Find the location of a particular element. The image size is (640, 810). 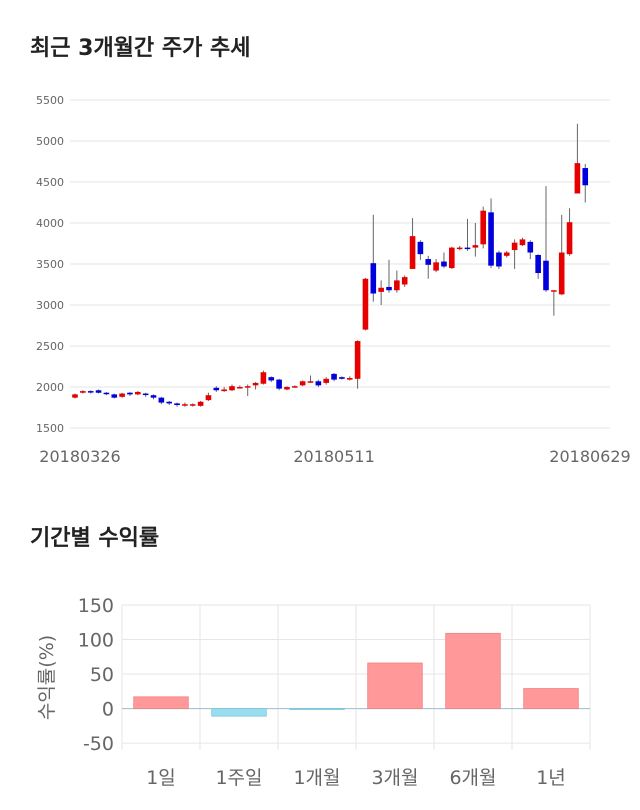

y-tick-label: 2000 is located at coordinates (50, 387).